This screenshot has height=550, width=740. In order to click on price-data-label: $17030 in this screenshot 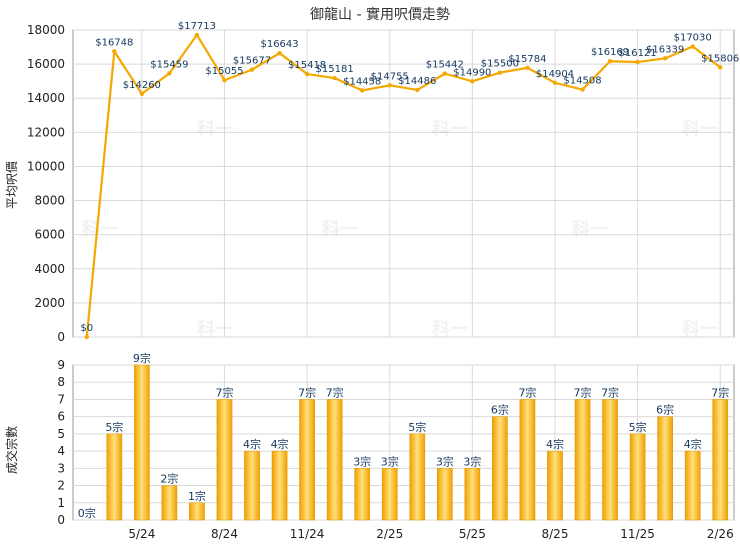, I will do `click(693, 38)`.